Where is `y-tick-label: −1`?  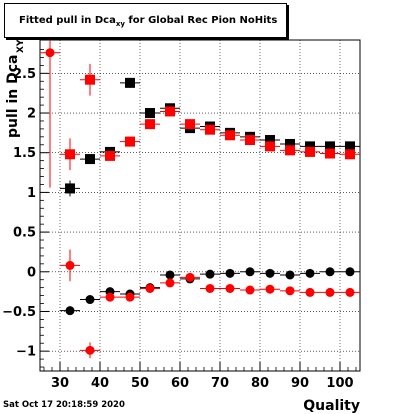
y-tick-label: −1 is located at coordinates (26, 352).